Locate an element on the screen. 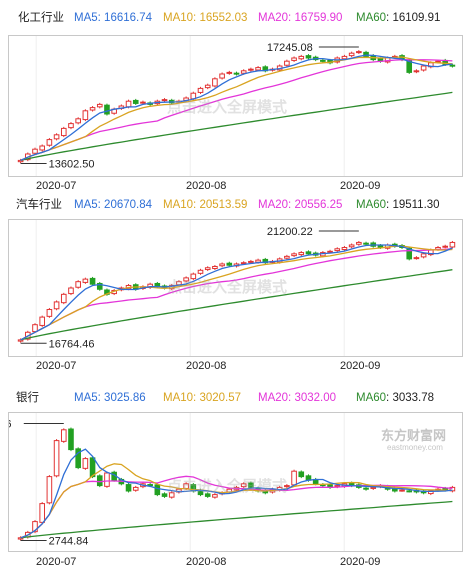 The height and width of the screenshot is (574, 466). x-tick: 2020-09 is located at coordinates (360, 562).